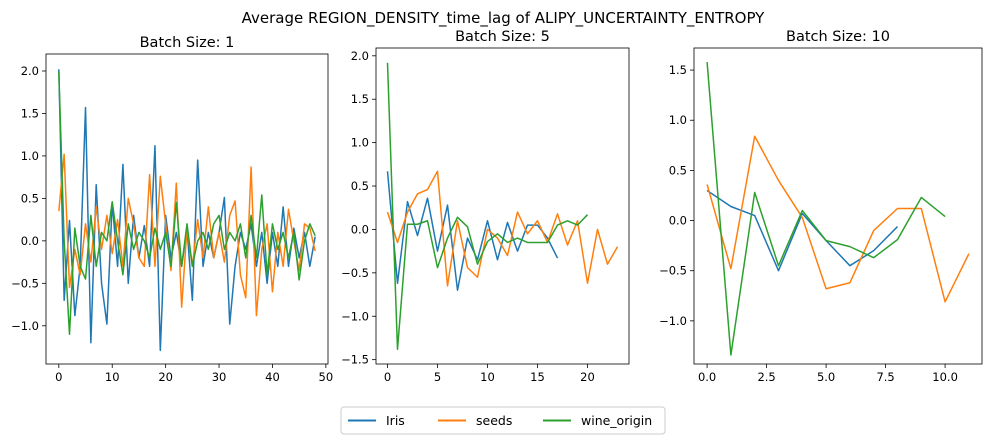 The image size is (993, 445). I want to click on x-tick-label: 2.5, so click(766, 377).